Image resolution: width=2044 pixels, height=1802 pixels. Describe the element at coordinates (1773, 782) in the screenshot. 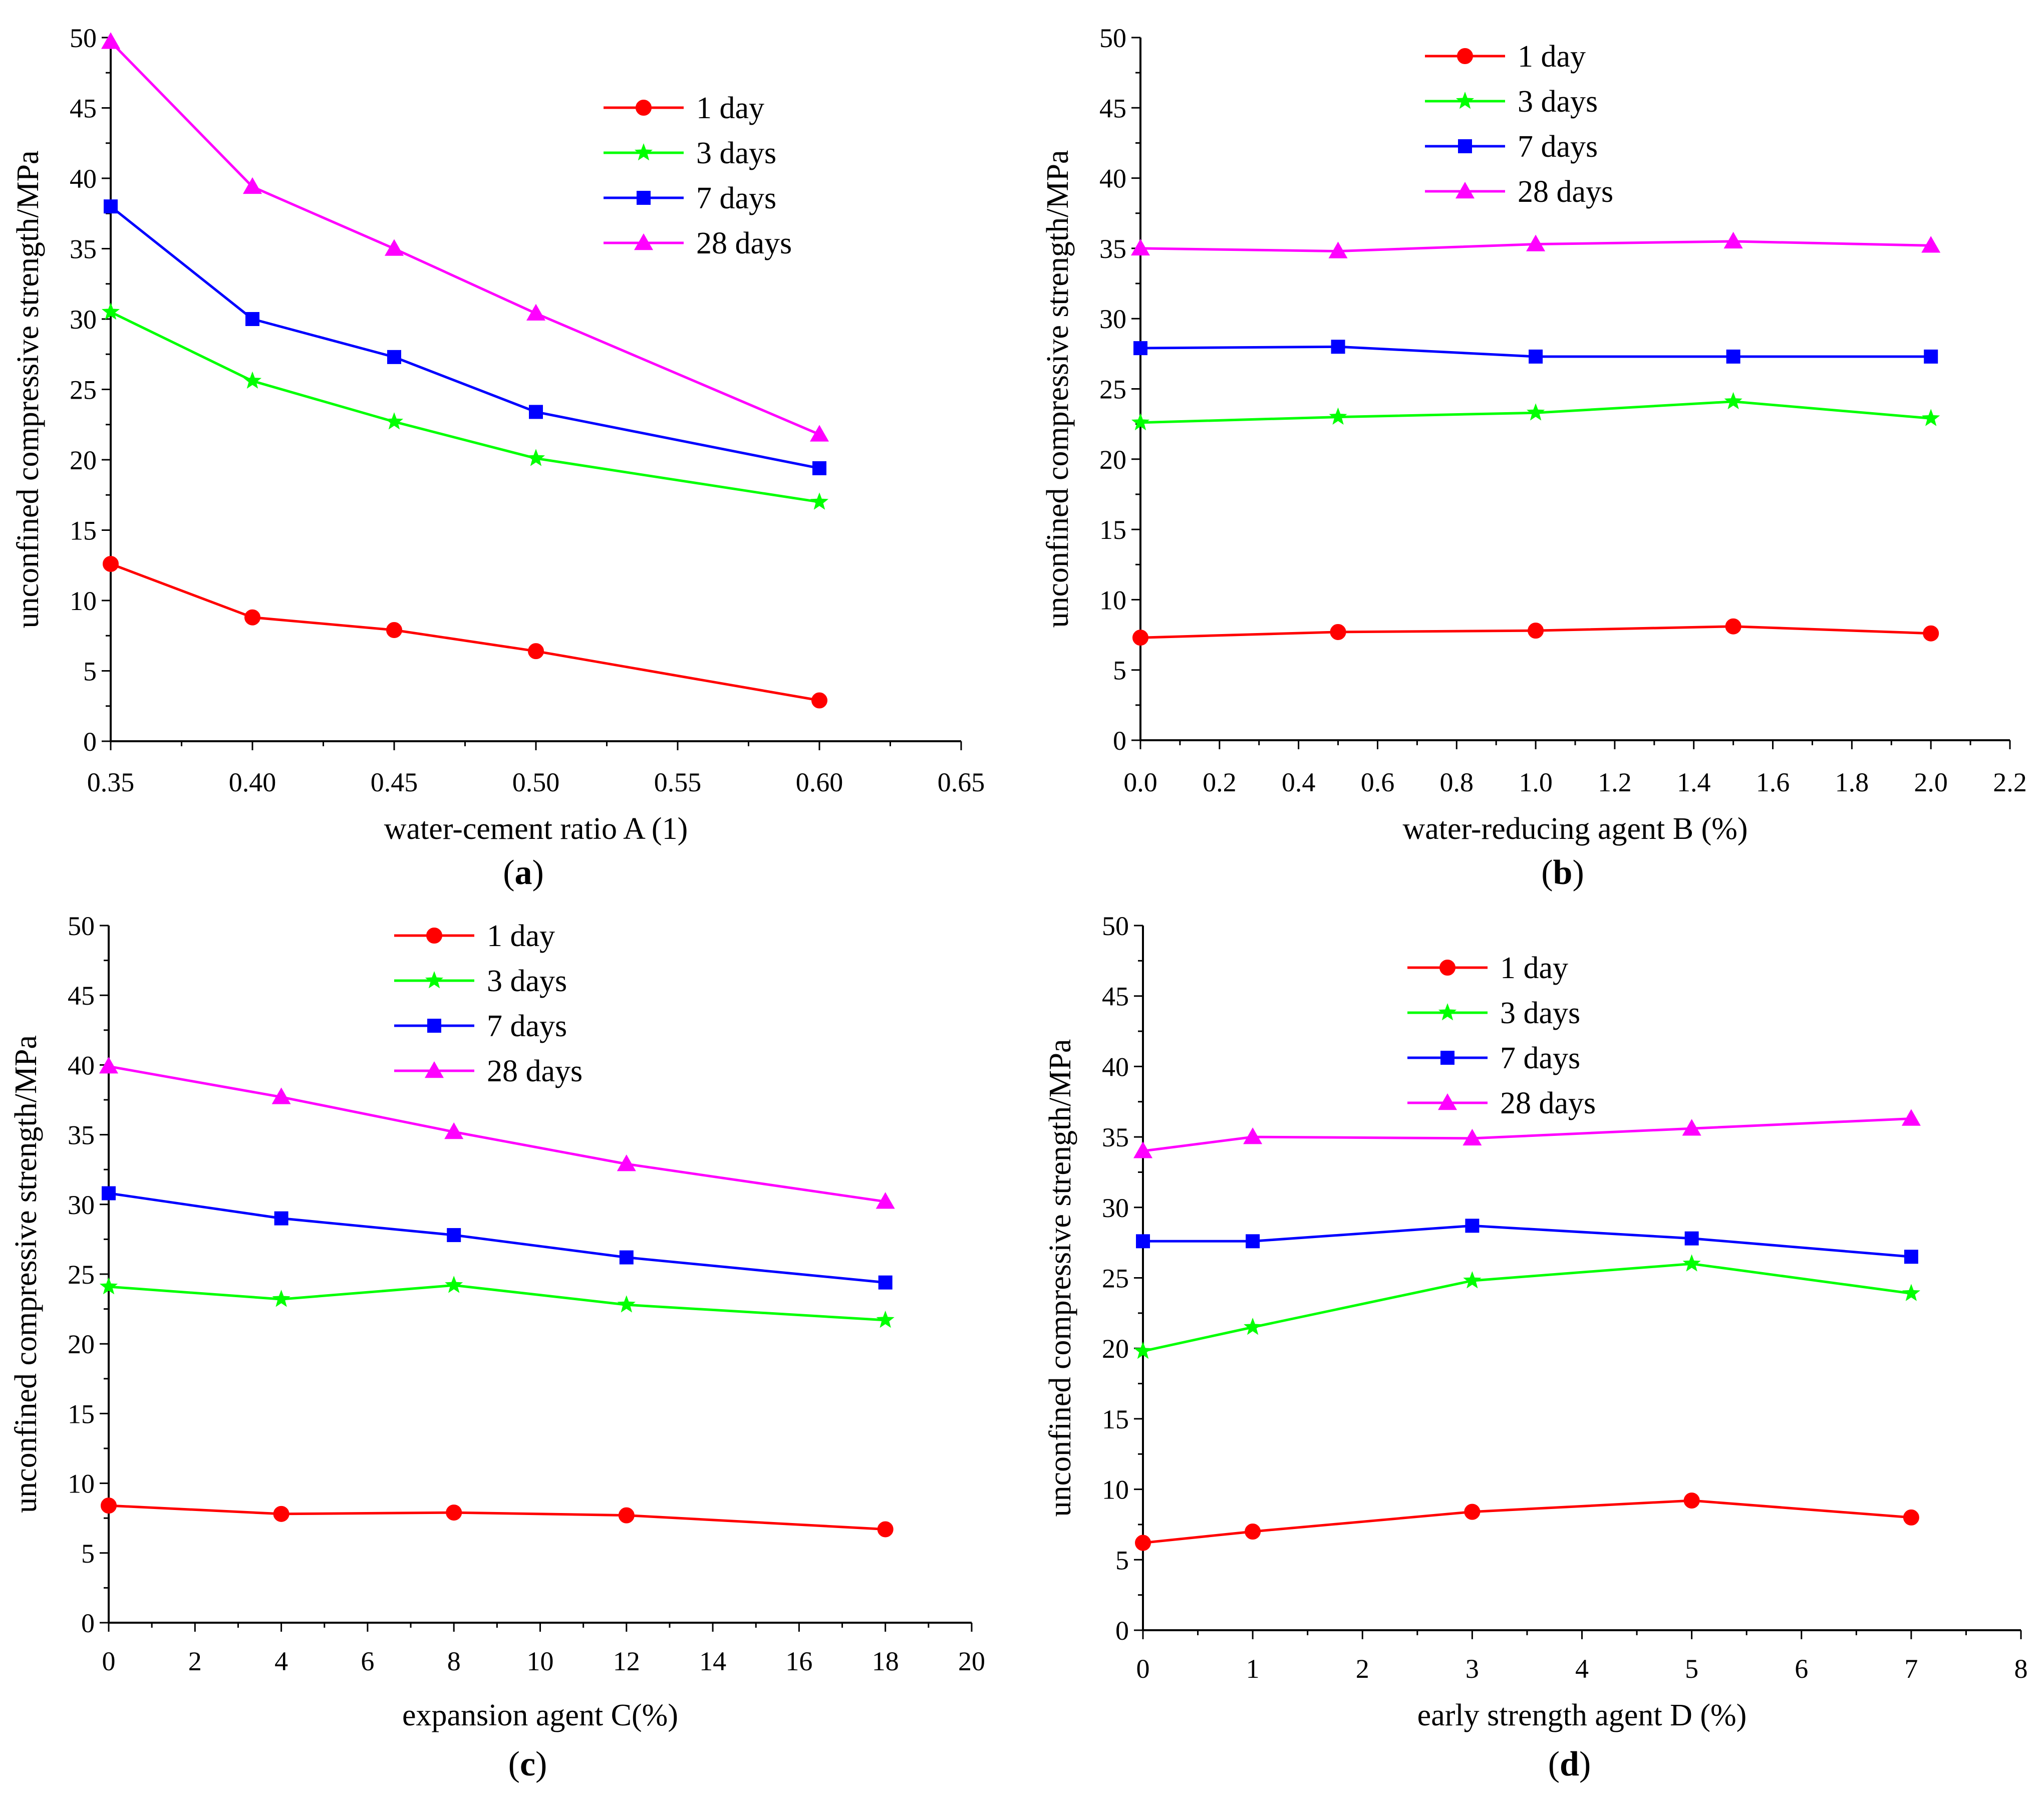

I see `x-tick-label: 1.6` at that location.